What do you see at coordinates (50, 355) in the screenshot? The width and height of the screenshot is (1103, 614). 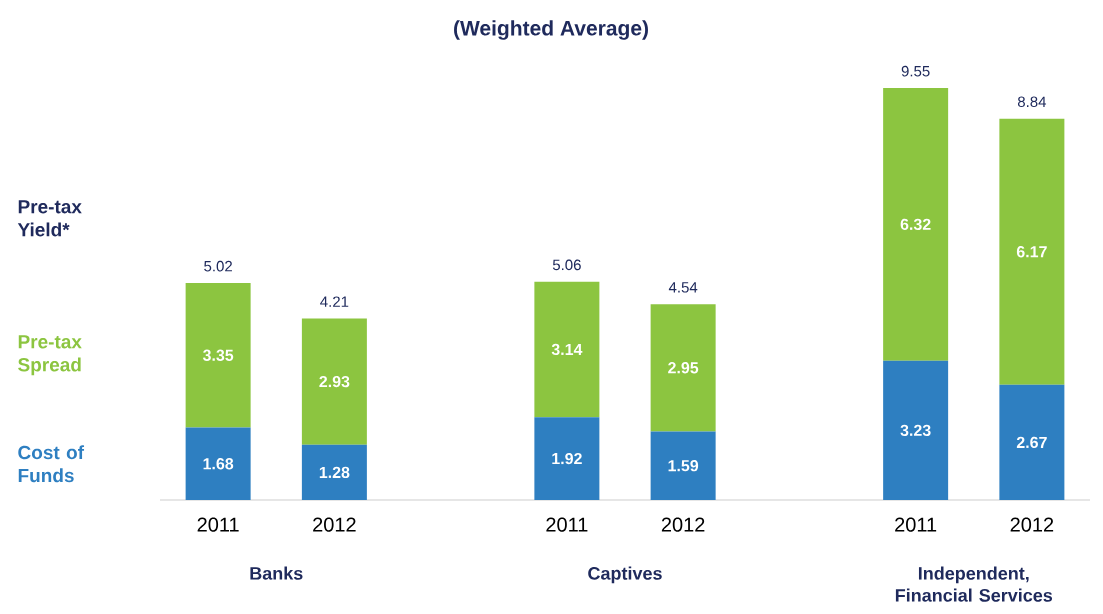 I see `text: Pre-tax Spread` at bounding box center [50, 355].